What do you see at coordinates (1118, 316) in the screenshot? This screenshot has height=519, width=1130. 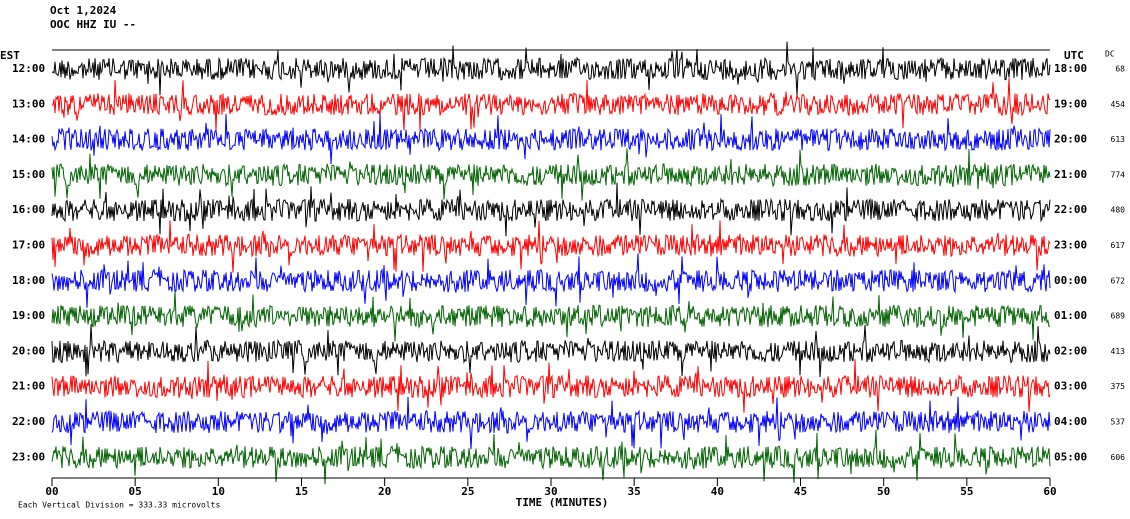 I see `dc-value: 689` at bounding box center [1118, 316].